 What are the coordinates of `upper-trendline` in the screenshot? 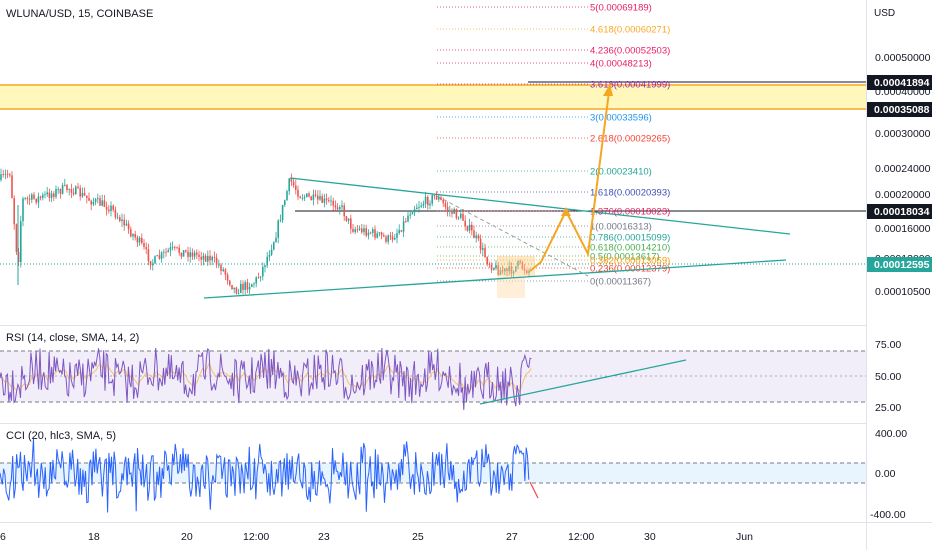 It's located at (540, 206).